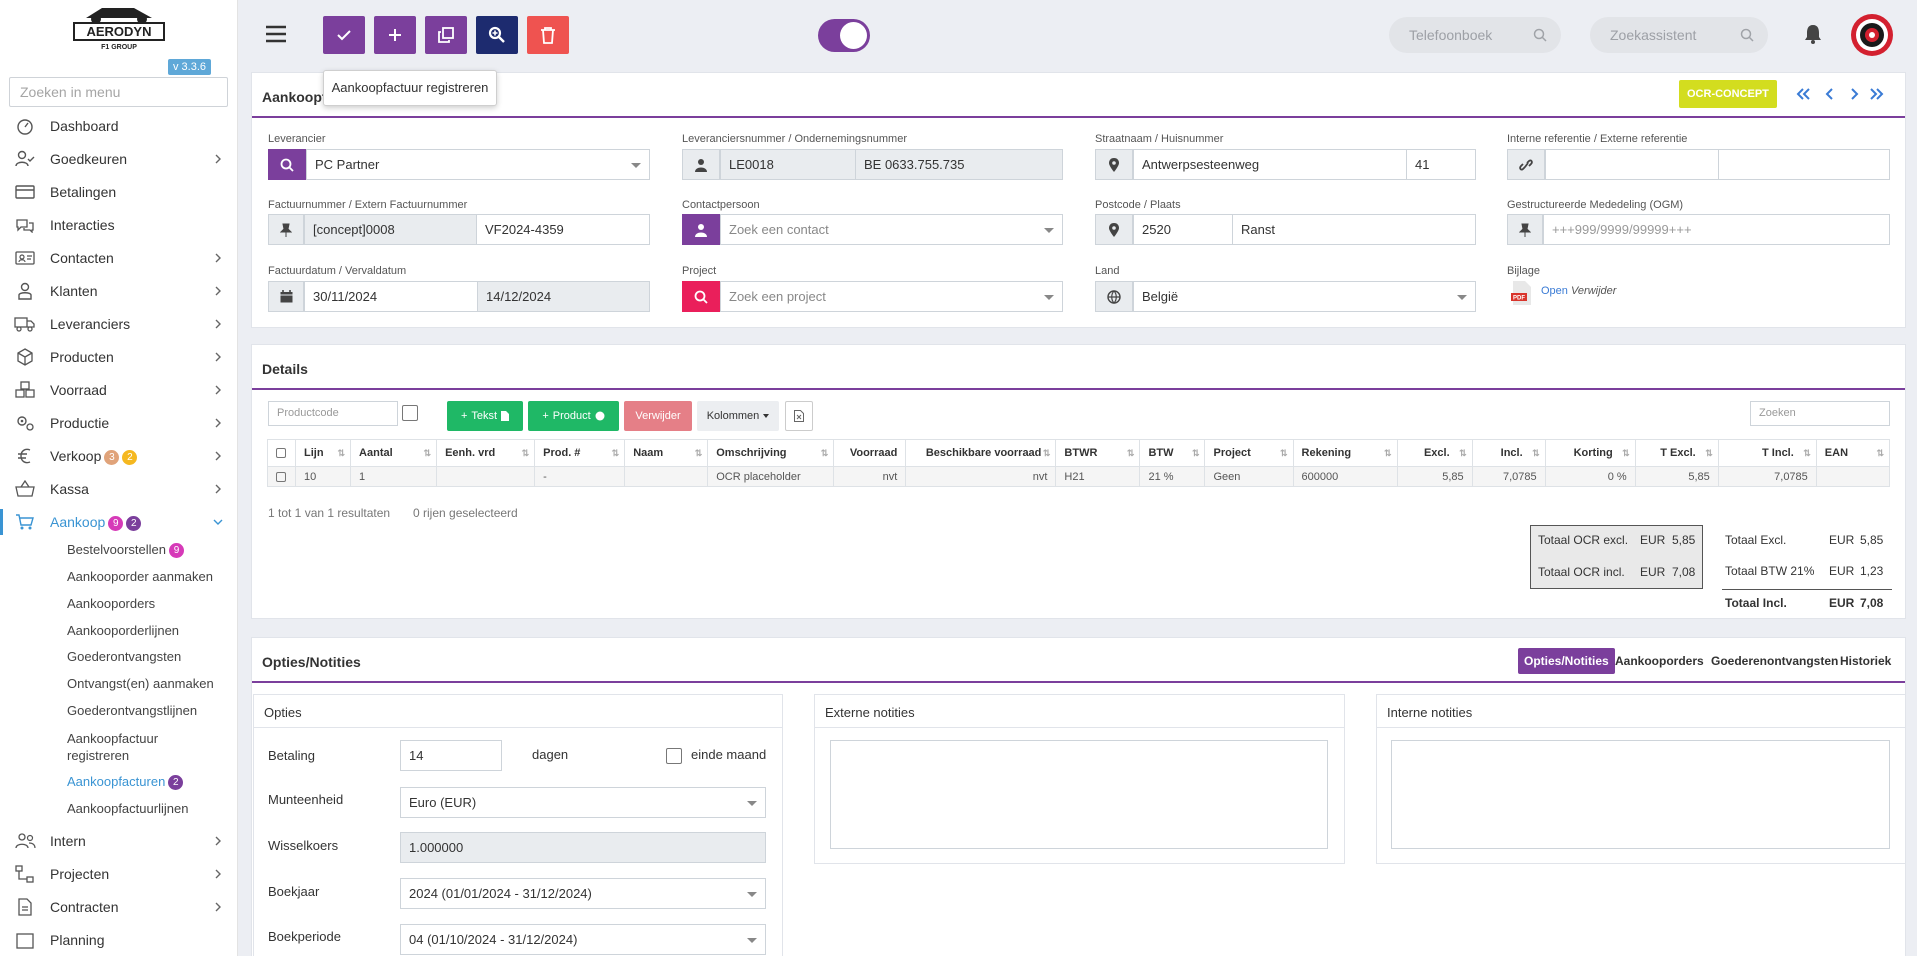 The height and width of the screenshot is (956, 1917). What do you see at coordinates (118, 940) in the screenshot?
I see `sidebar-item-planning: Planning` at bounding box center [118, 940].